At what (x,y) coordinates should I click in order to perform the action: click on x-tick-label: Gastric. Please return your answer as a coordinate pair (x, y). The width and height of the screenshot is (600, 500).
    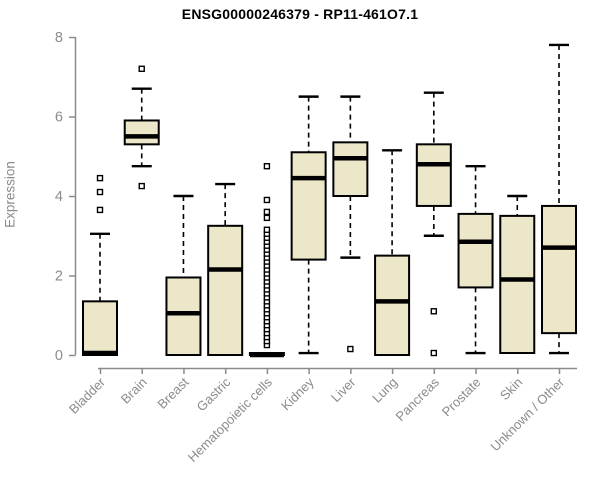
    Looking at the image, I should click on (214, 394).